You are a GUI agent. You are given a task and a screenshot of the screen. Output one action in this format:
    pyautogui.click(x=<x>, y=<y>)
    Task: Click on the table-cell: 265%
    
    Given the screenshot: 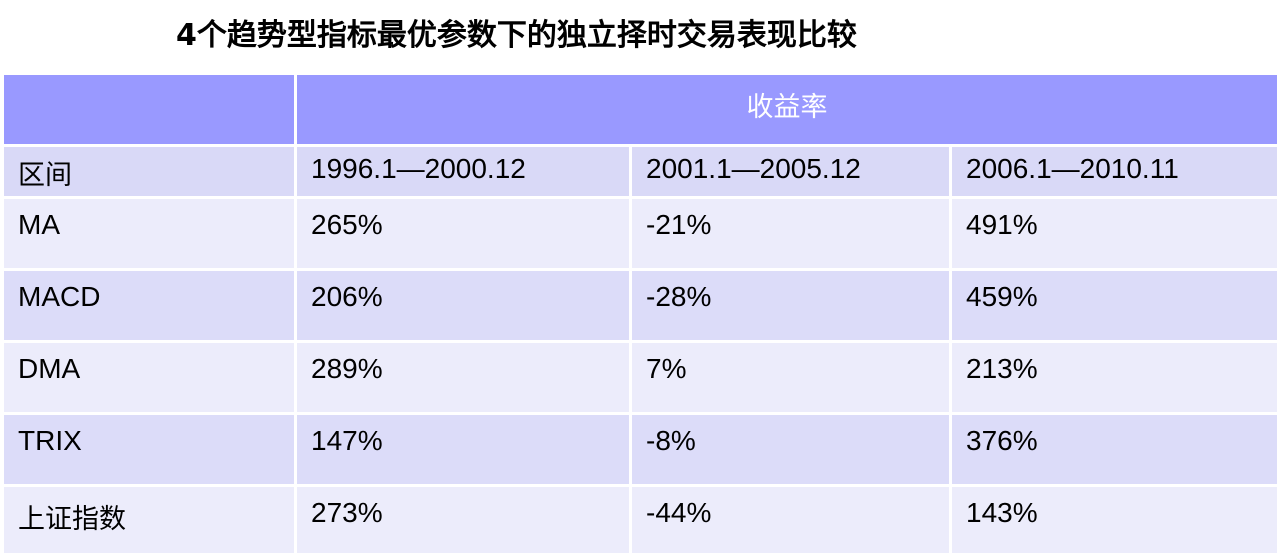 What is the action you would take?
    pyautogui.click(x=464, y=235)
    